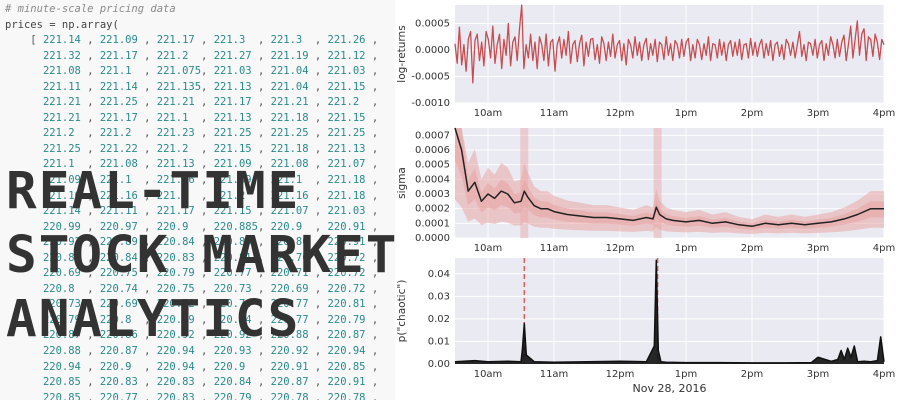 The image size is (900, 405). Describe the element at coordinates (620, 113) in the screenshot. I see `x-tick-label: 12pm` at that location.